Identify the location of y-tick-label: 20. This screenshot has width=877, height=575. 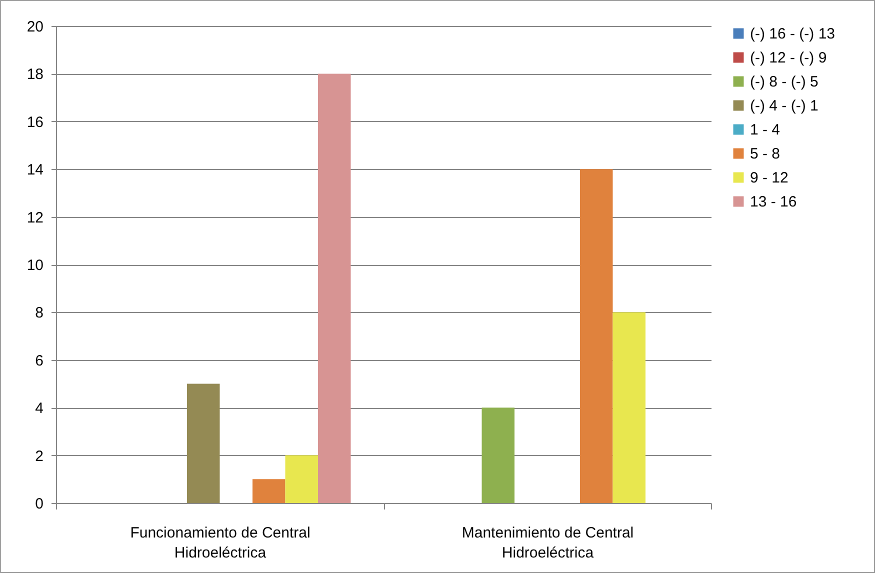
(35, 27).